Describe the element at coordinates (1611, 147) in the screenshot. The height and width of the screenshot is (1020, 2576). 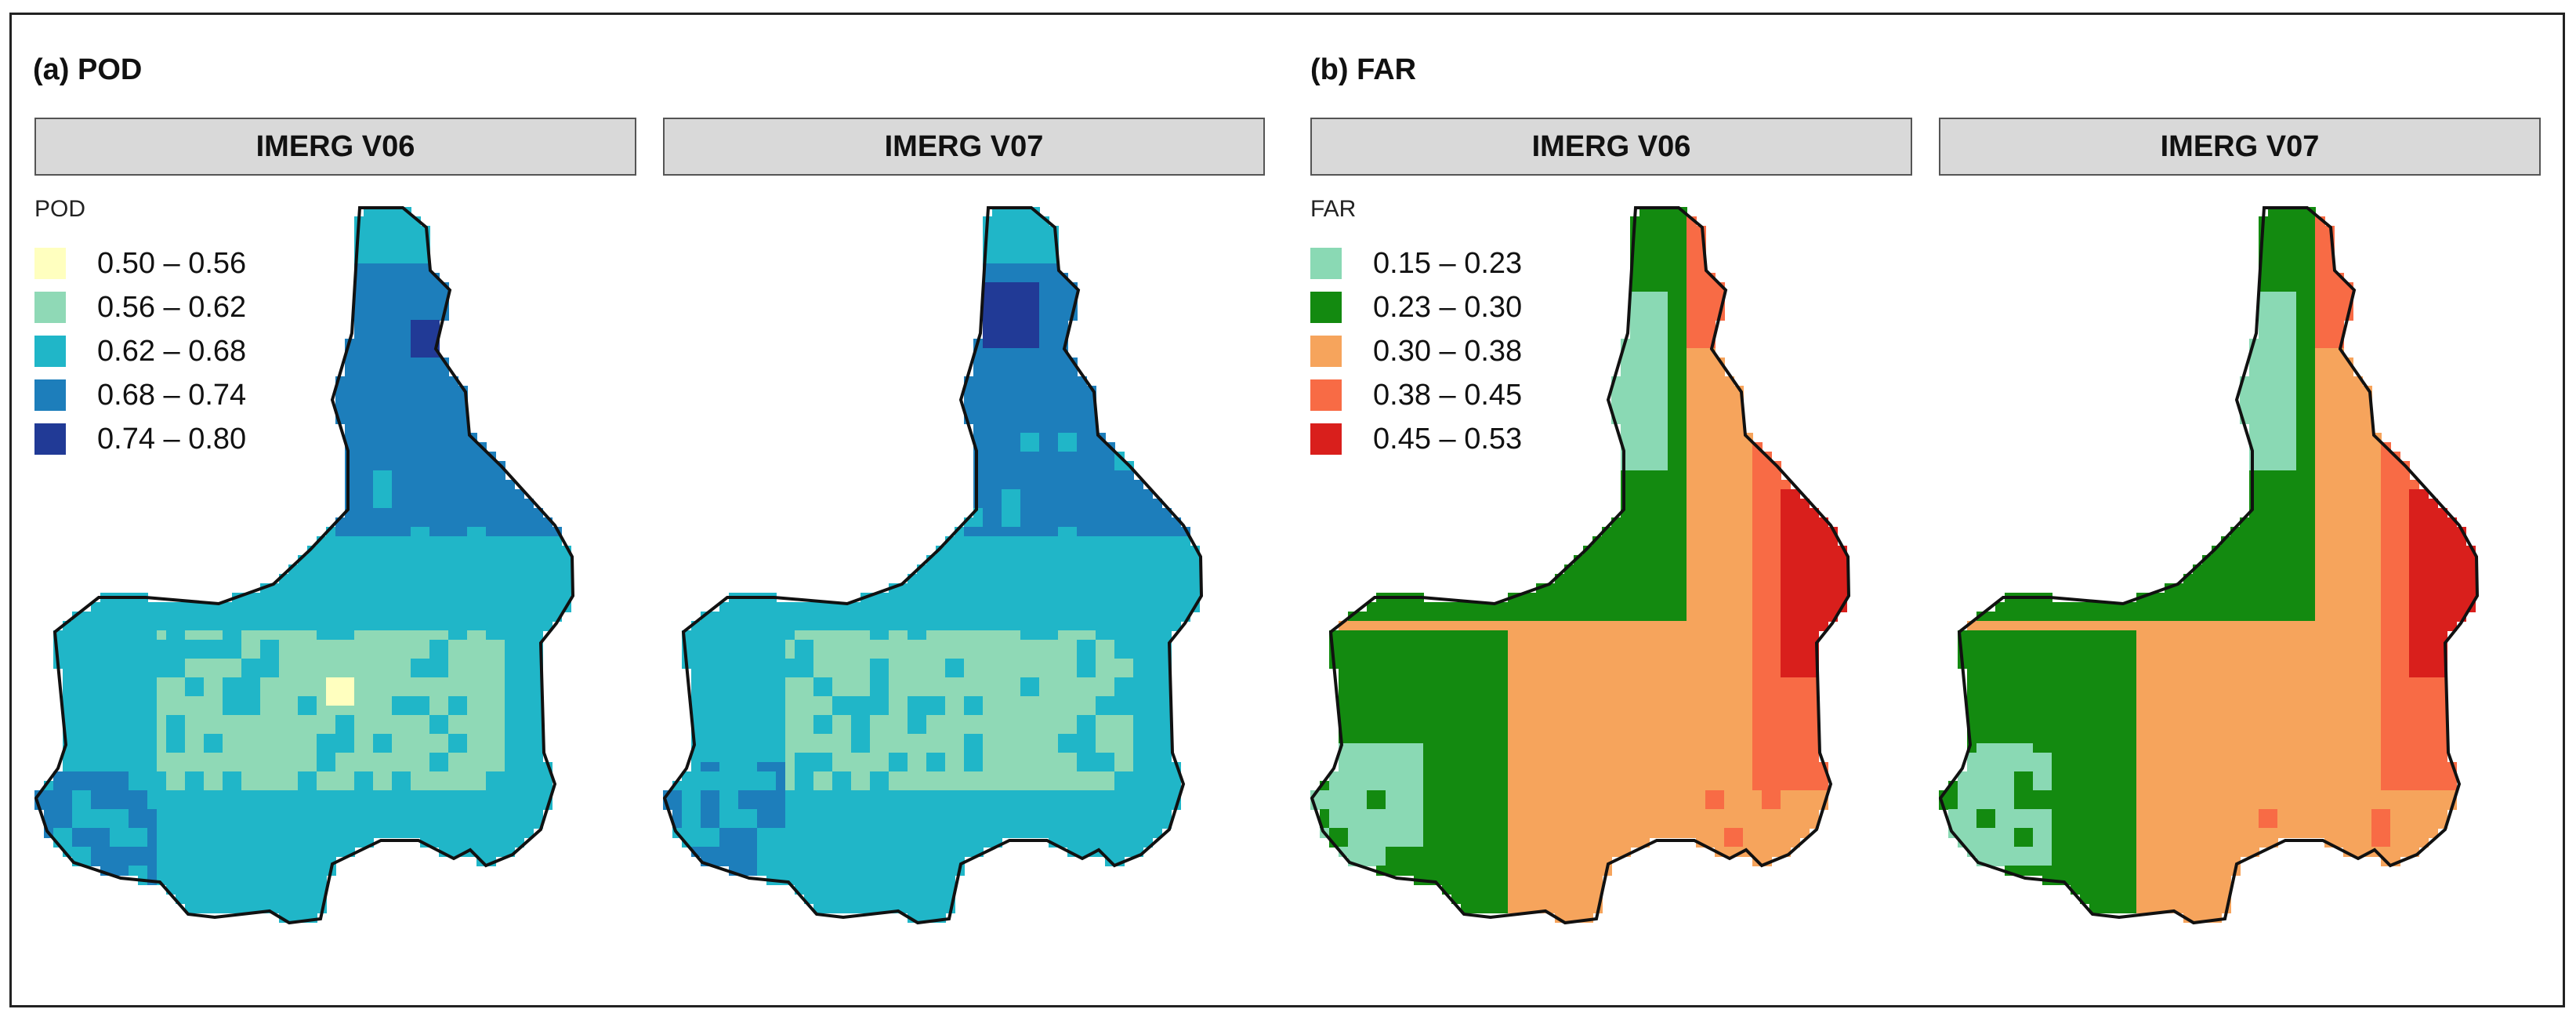
I see `panel-b-strip-v06: IMERG V06` at that location.